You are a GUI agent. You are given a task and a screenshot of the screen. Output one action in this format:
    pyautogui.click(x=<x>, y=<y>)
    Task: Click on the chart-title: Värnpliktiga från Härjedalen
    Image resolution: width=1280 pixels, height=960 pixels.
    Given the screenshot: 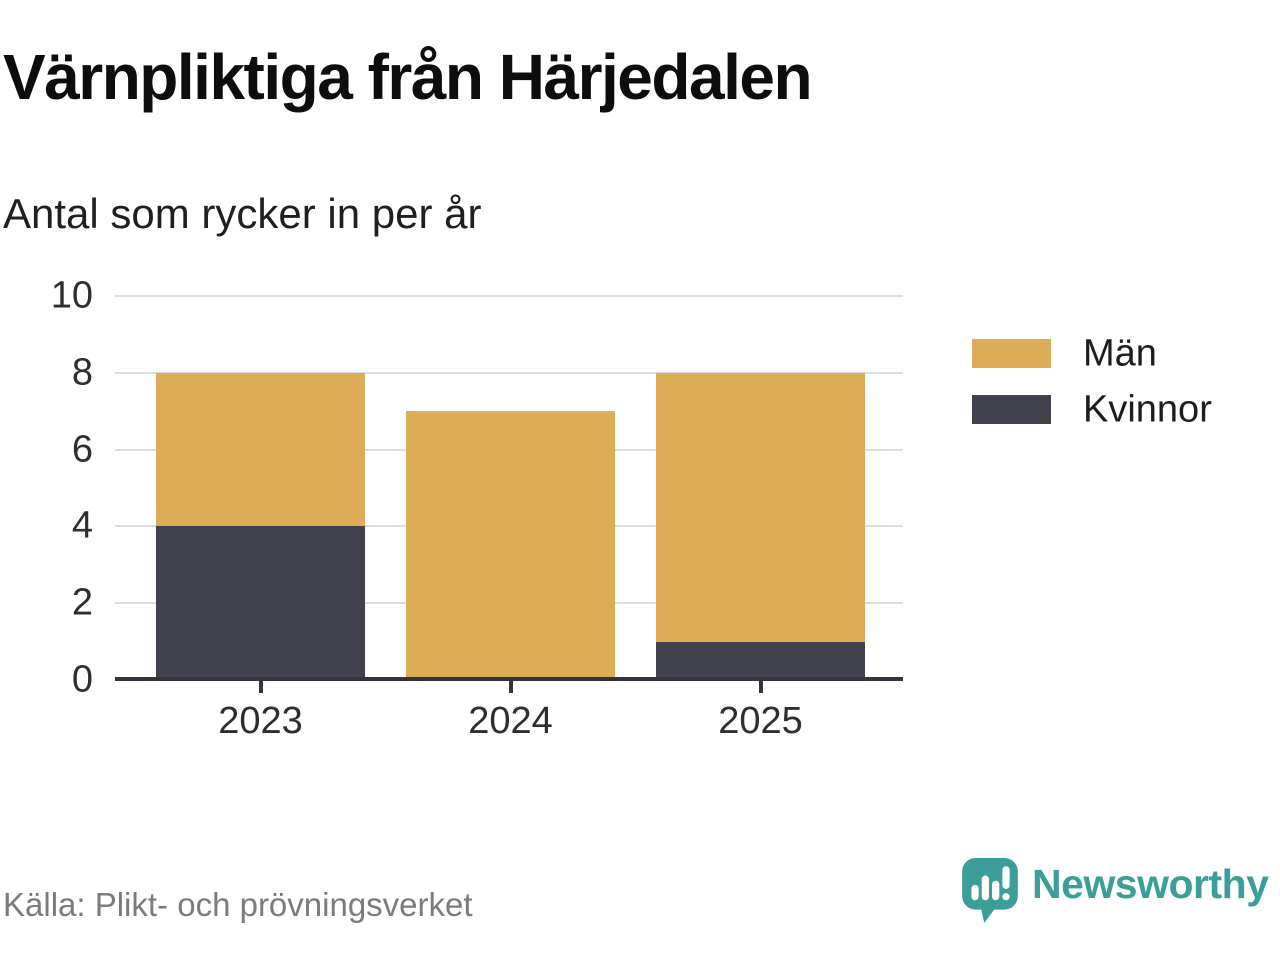 What is the action you would take?
    pyautogui.click(x=408, y=77)
    